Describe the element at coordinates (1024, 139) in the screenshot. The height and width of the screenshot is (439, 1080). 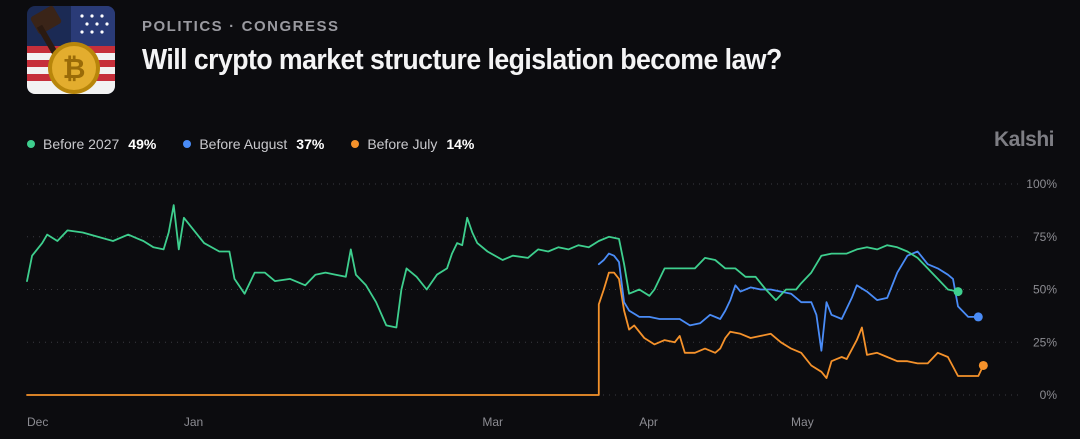
I see `brand-logo: Kalshi` at that location.